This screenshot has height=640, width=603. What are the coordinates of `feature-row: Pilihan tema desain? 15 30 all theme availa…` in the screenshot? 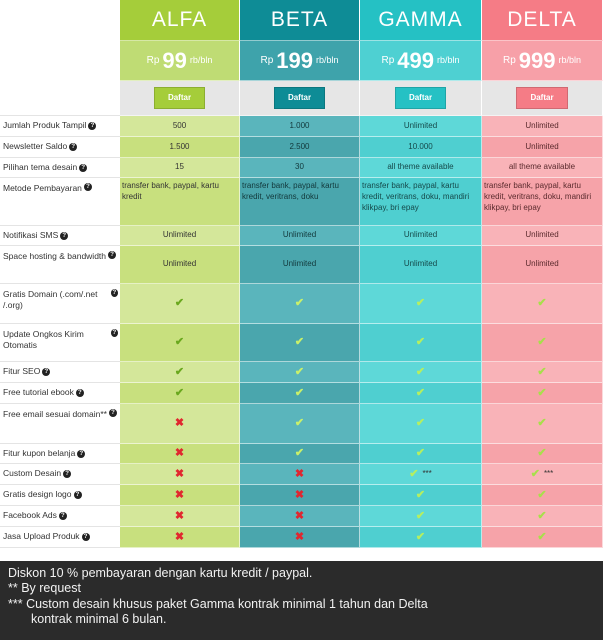 It's located at (301, 168).